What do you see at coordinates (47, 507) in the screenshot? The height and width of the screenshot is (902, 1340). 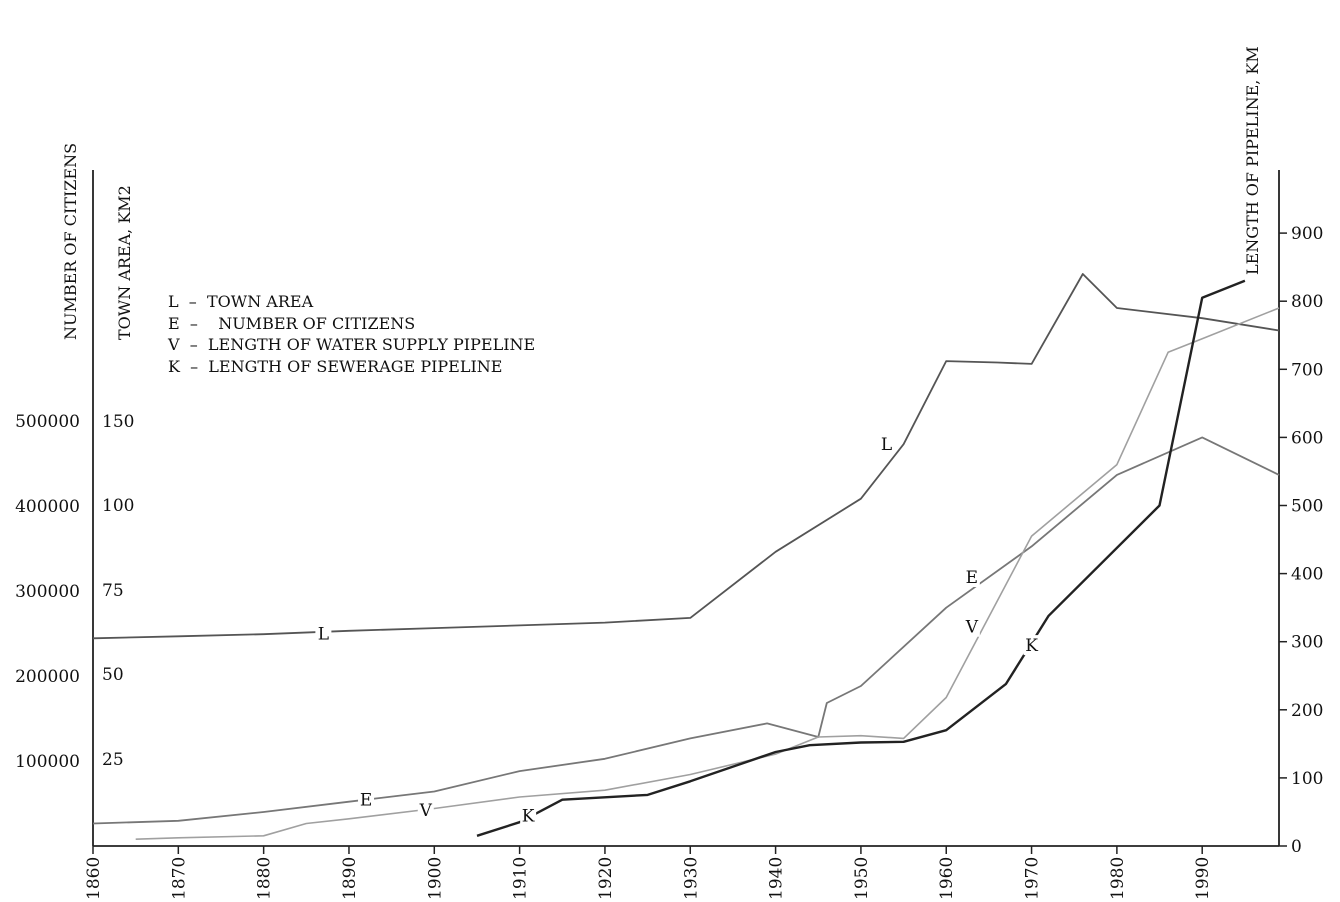 I see `citizens-tick-label: 400000` at bounding box center [47, 507].